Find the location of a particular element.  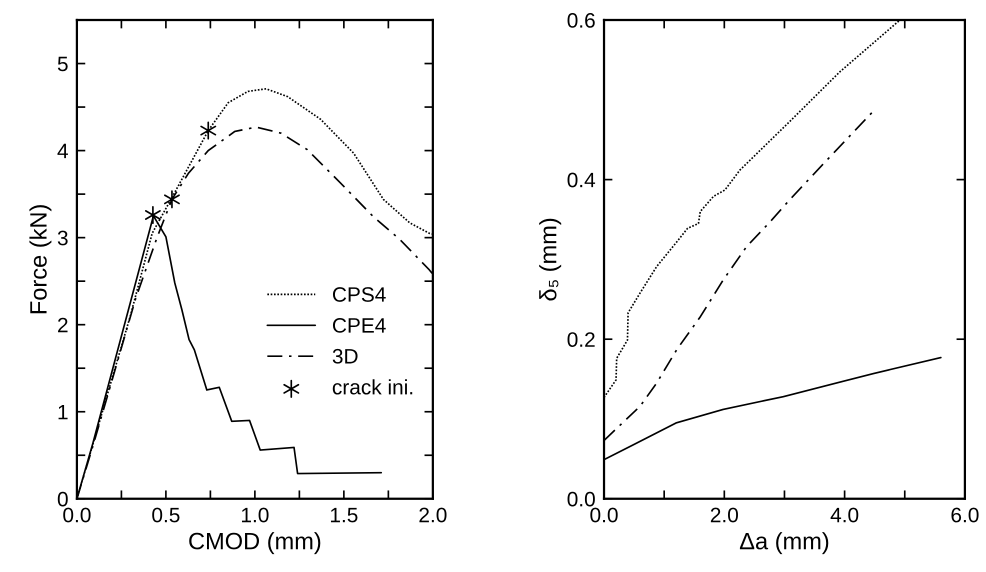

y-tick-label: 0.6 is located at coordinates (581, 20).